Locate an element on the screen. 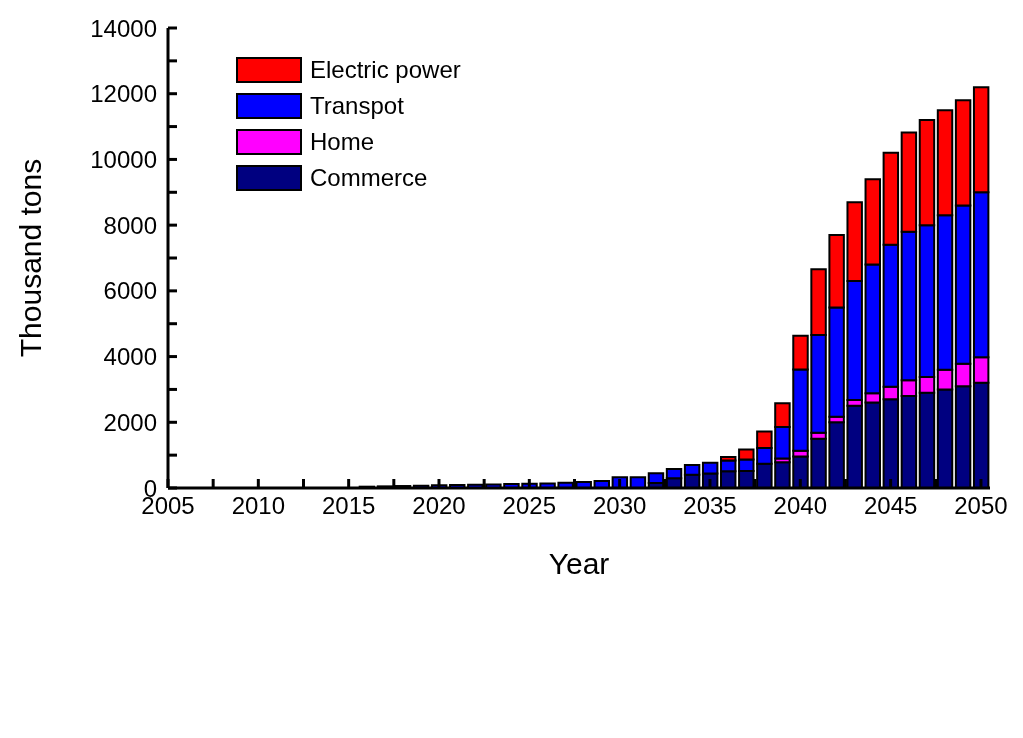 This screenshot has width=1023, height=738. y-tick-label: 2000 is located at coordinates (130, 422).